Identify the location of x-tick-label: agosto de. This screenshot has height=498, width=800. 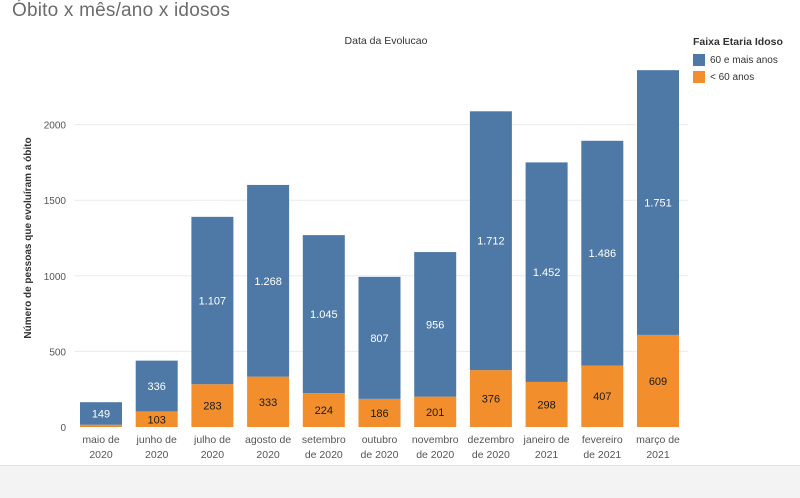
(268, 440).